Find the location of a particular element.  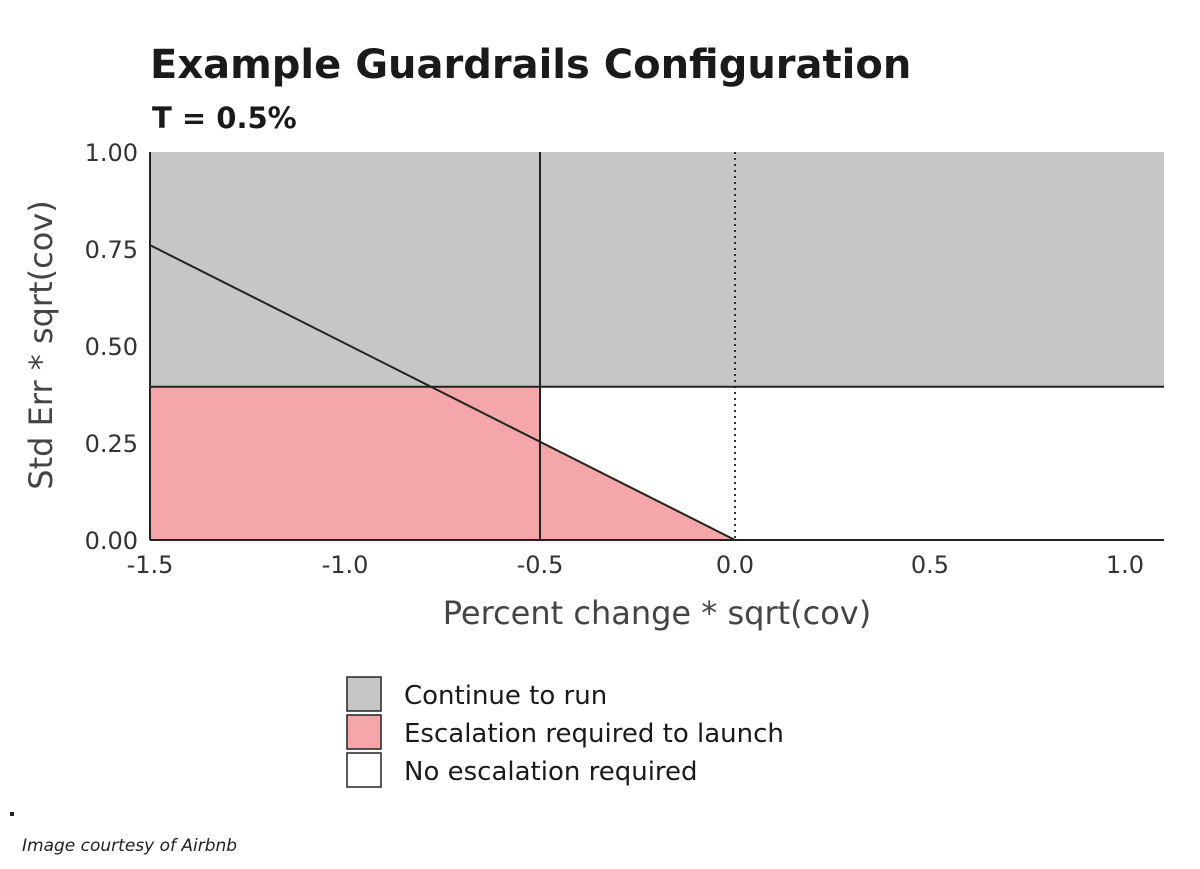

region-escalation-box is located at coordinates (345, 463).